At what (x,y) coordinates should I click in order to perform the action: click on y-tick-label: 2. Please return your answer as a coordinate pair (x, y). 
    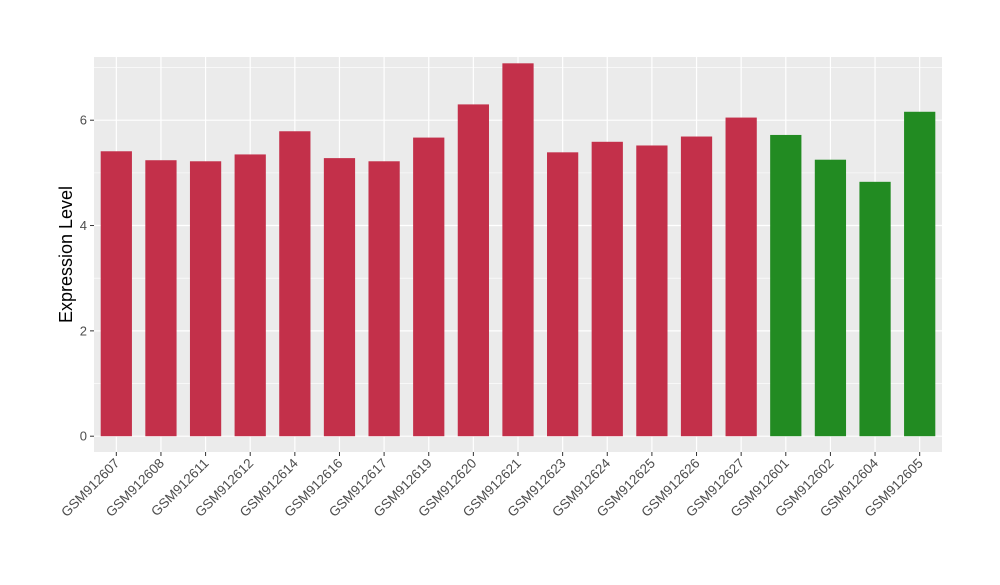
    Looking at the image, I should click on (83, 330).